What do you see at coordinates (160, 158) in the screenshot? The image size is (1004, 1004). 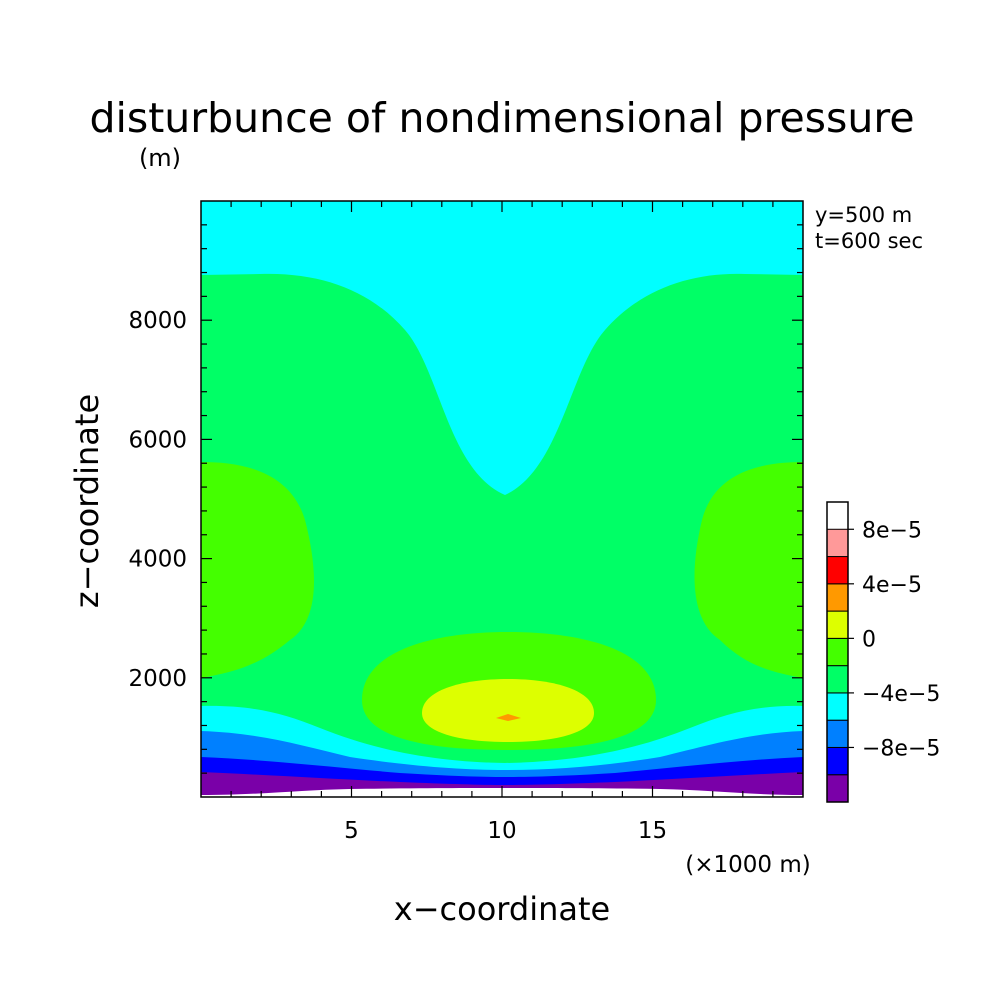 I see `units-label: (m)` at bounding box center [160, 158].